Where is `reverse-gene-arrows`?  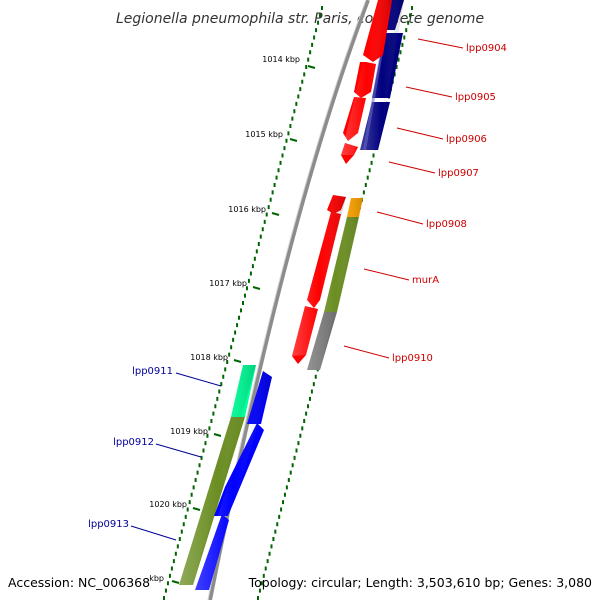
reverse-gene-arrows is located at coordinates (233, 480).